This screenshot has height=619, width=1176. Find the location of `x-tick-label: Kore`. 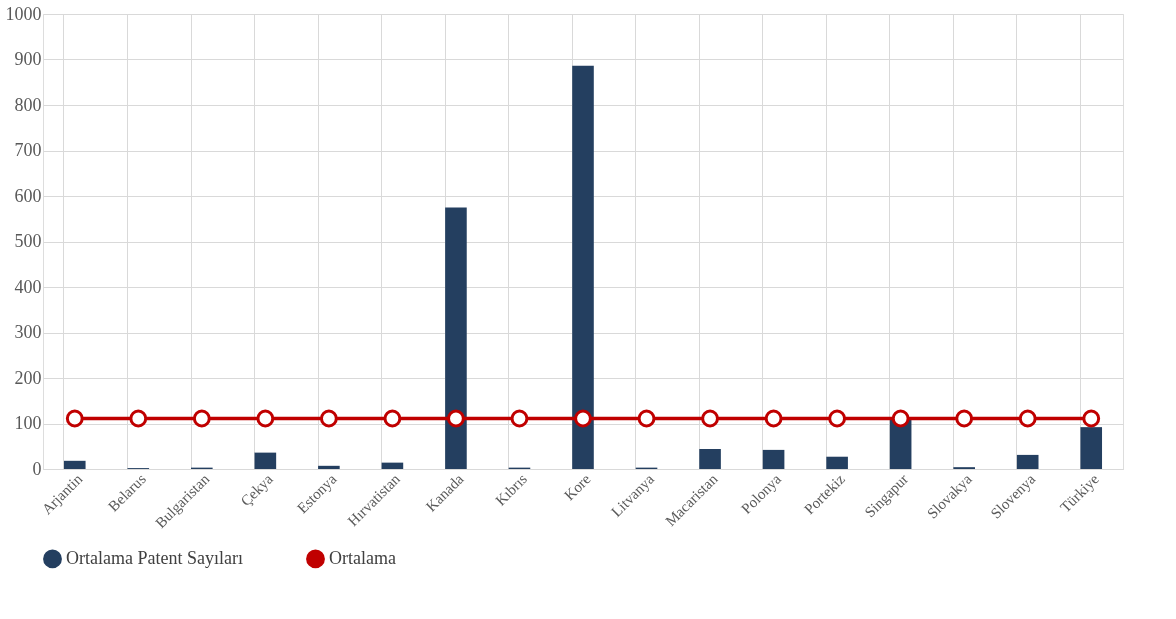

x-tick-label: Kore is located at coordinates (577, 487).